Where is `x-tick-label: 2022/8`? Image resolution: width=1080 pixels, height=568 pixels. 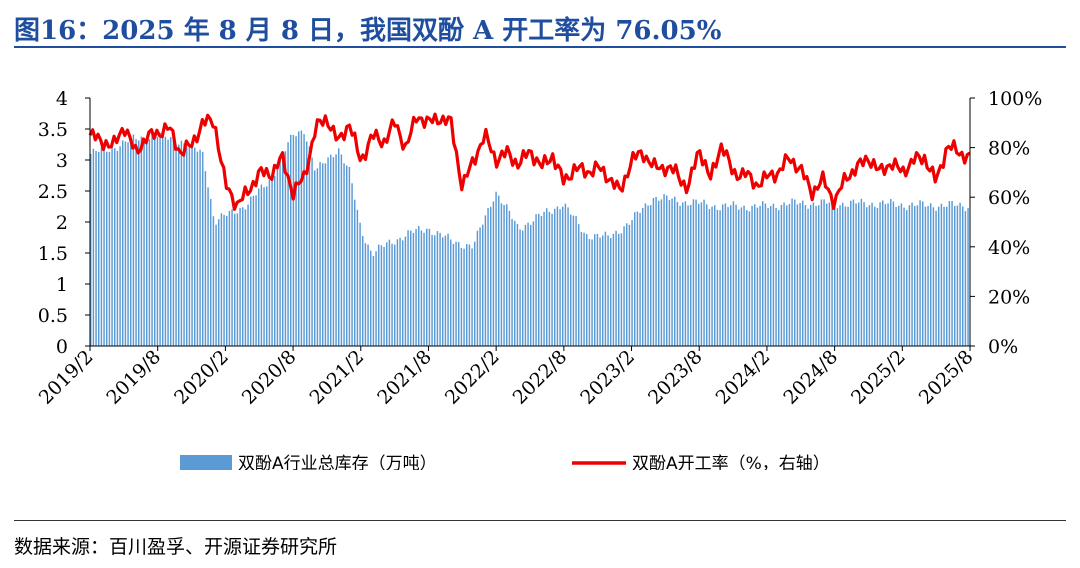
x-tick-label: 2022/8 is located at coordinates (540, 377).